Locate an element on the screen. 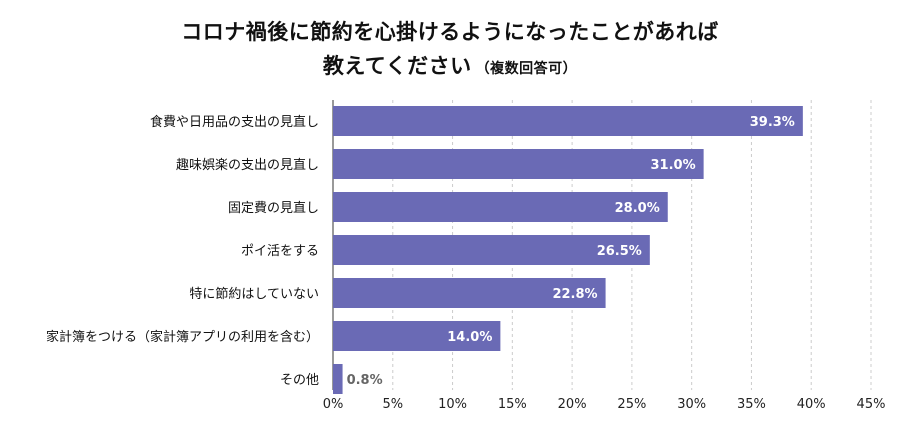  data-label: 22.8% is located at coordinates (574, 294).